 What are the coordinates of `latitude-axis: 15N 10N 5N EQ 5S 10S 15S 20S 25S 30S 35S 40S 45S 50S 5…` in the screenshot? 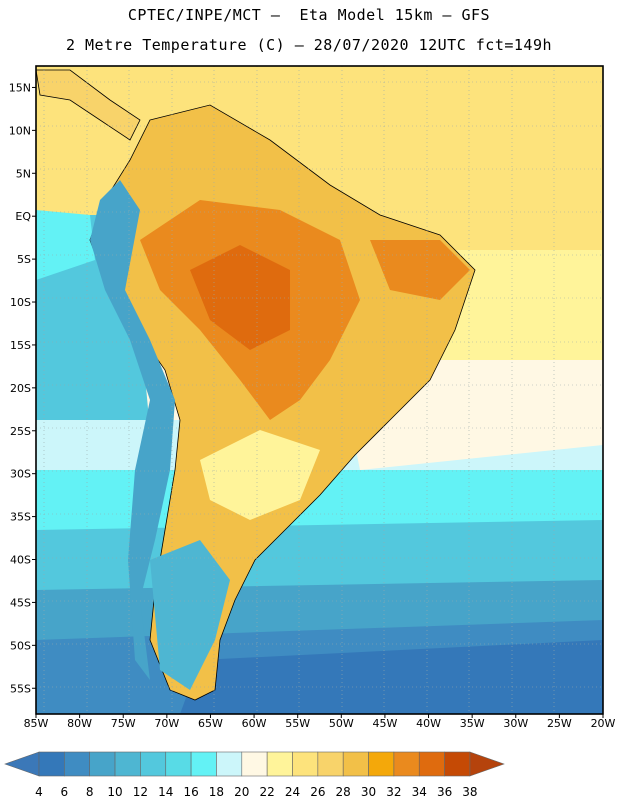 It's located at (22, 388).